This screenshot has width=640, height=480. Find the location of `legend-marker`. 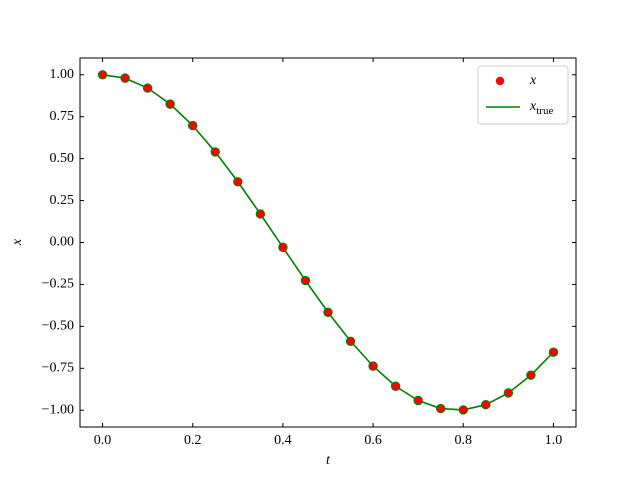

legend-marker is located at coordinates (500, 81).